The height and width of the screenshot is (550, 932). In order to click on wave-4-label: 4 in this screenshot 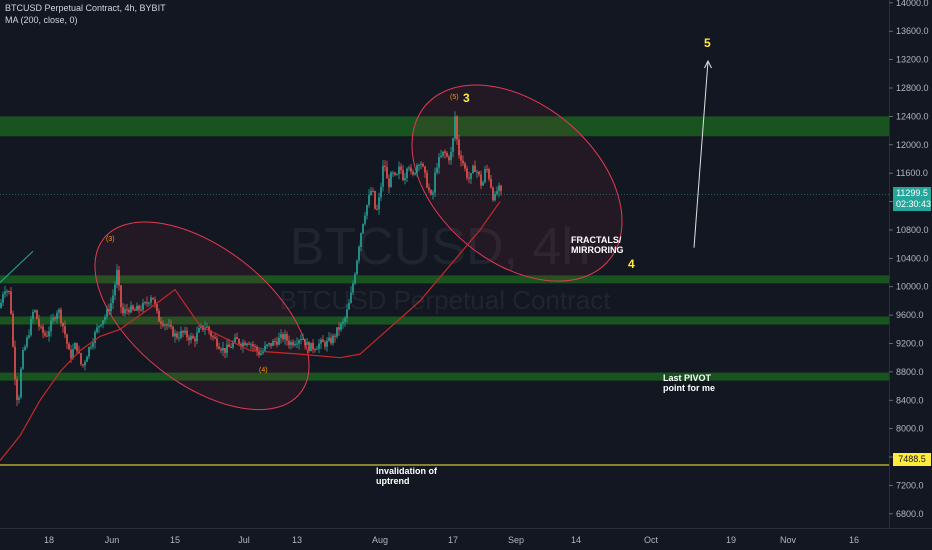, I will do `click(631, 264)`.